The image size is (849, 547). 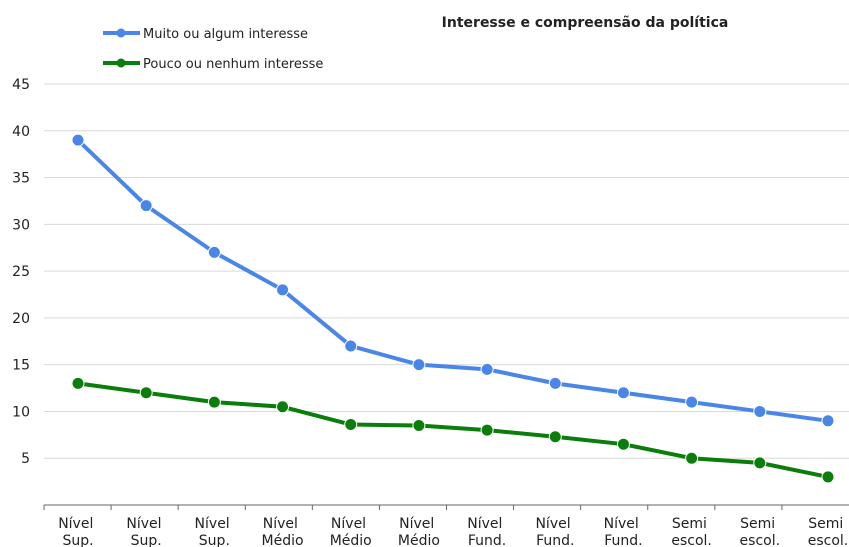 I want to click on legend-label: Pouco ou nenhum interesse, so click(x=233, y=64).